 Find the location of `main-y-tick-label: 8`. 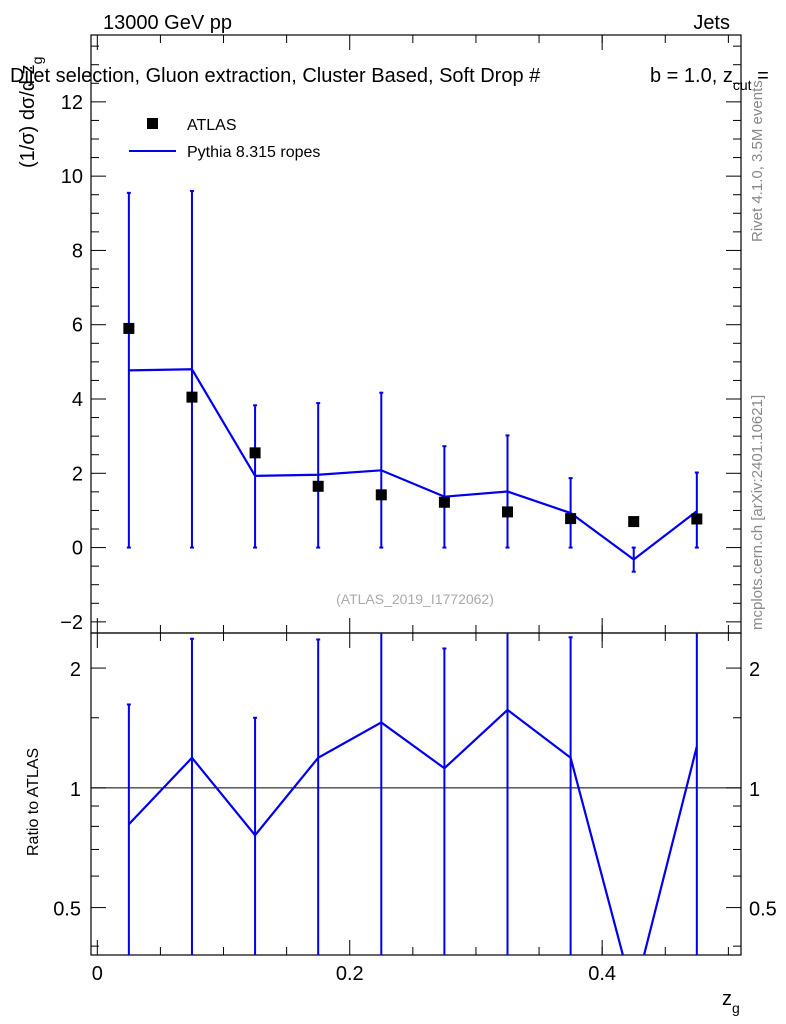

main-y-tick-label: 8 is located at coordinates (77, 251).